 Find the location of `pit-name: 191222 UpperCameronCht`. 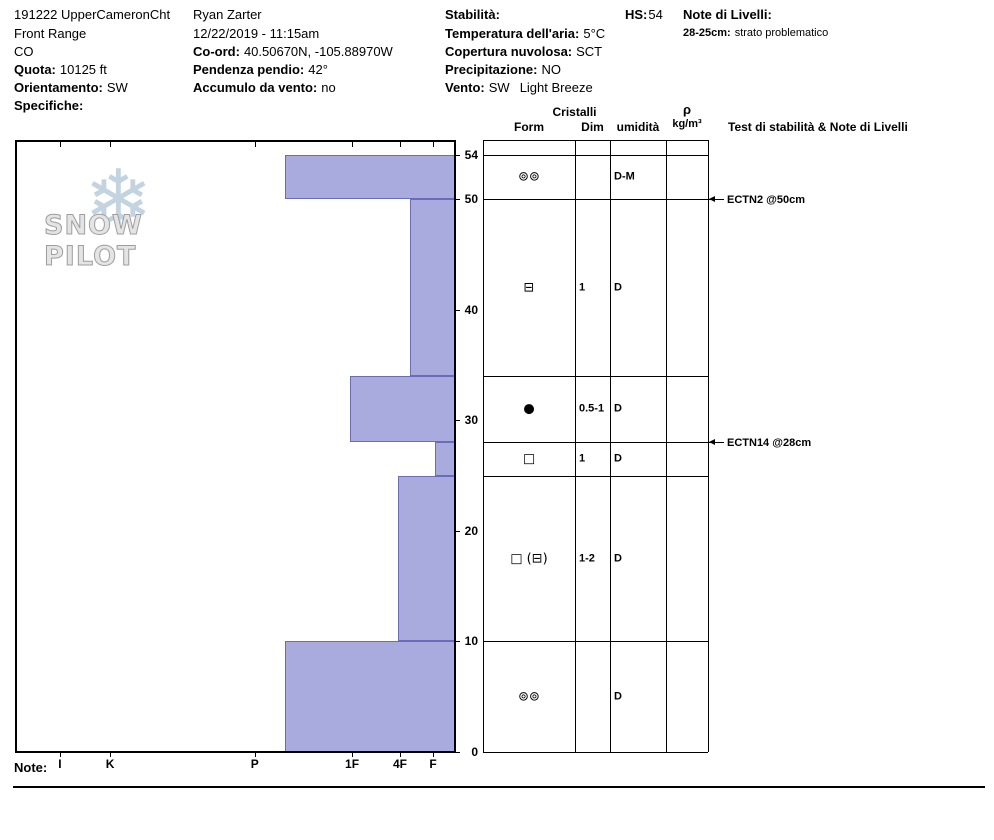

pit-name: 191222 UpperCameronCht is located at coordinates (92, 14).